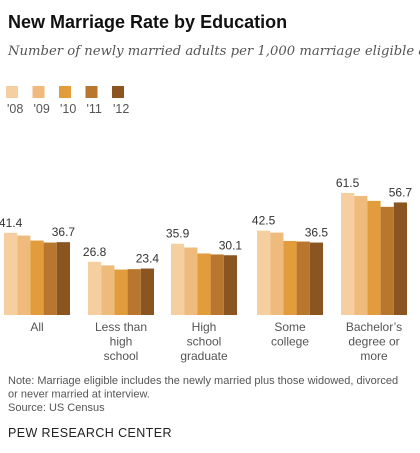 This screenshot has height=453, width=420. What do you see at coordinates (79, 395) in the screenshot?
I see `note-line-1: or never married at interview.` at bounding box center [79, 395].